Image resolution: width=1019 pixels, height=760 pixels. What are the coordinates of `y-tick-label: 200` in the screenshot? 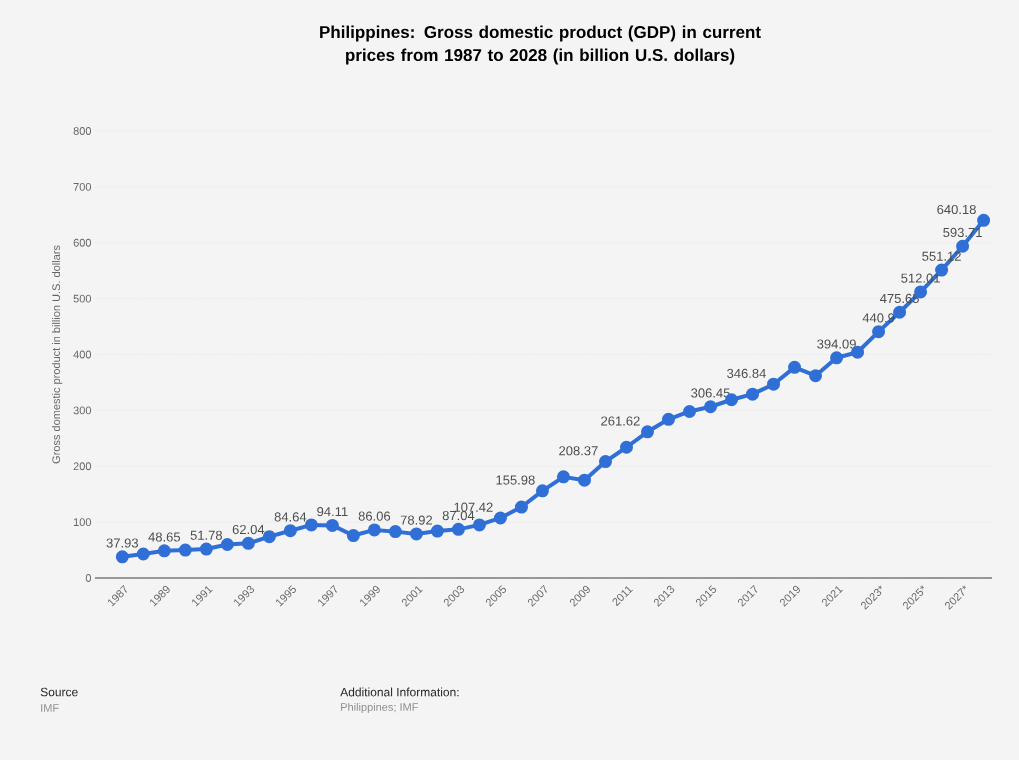 It's located at (82, 466).